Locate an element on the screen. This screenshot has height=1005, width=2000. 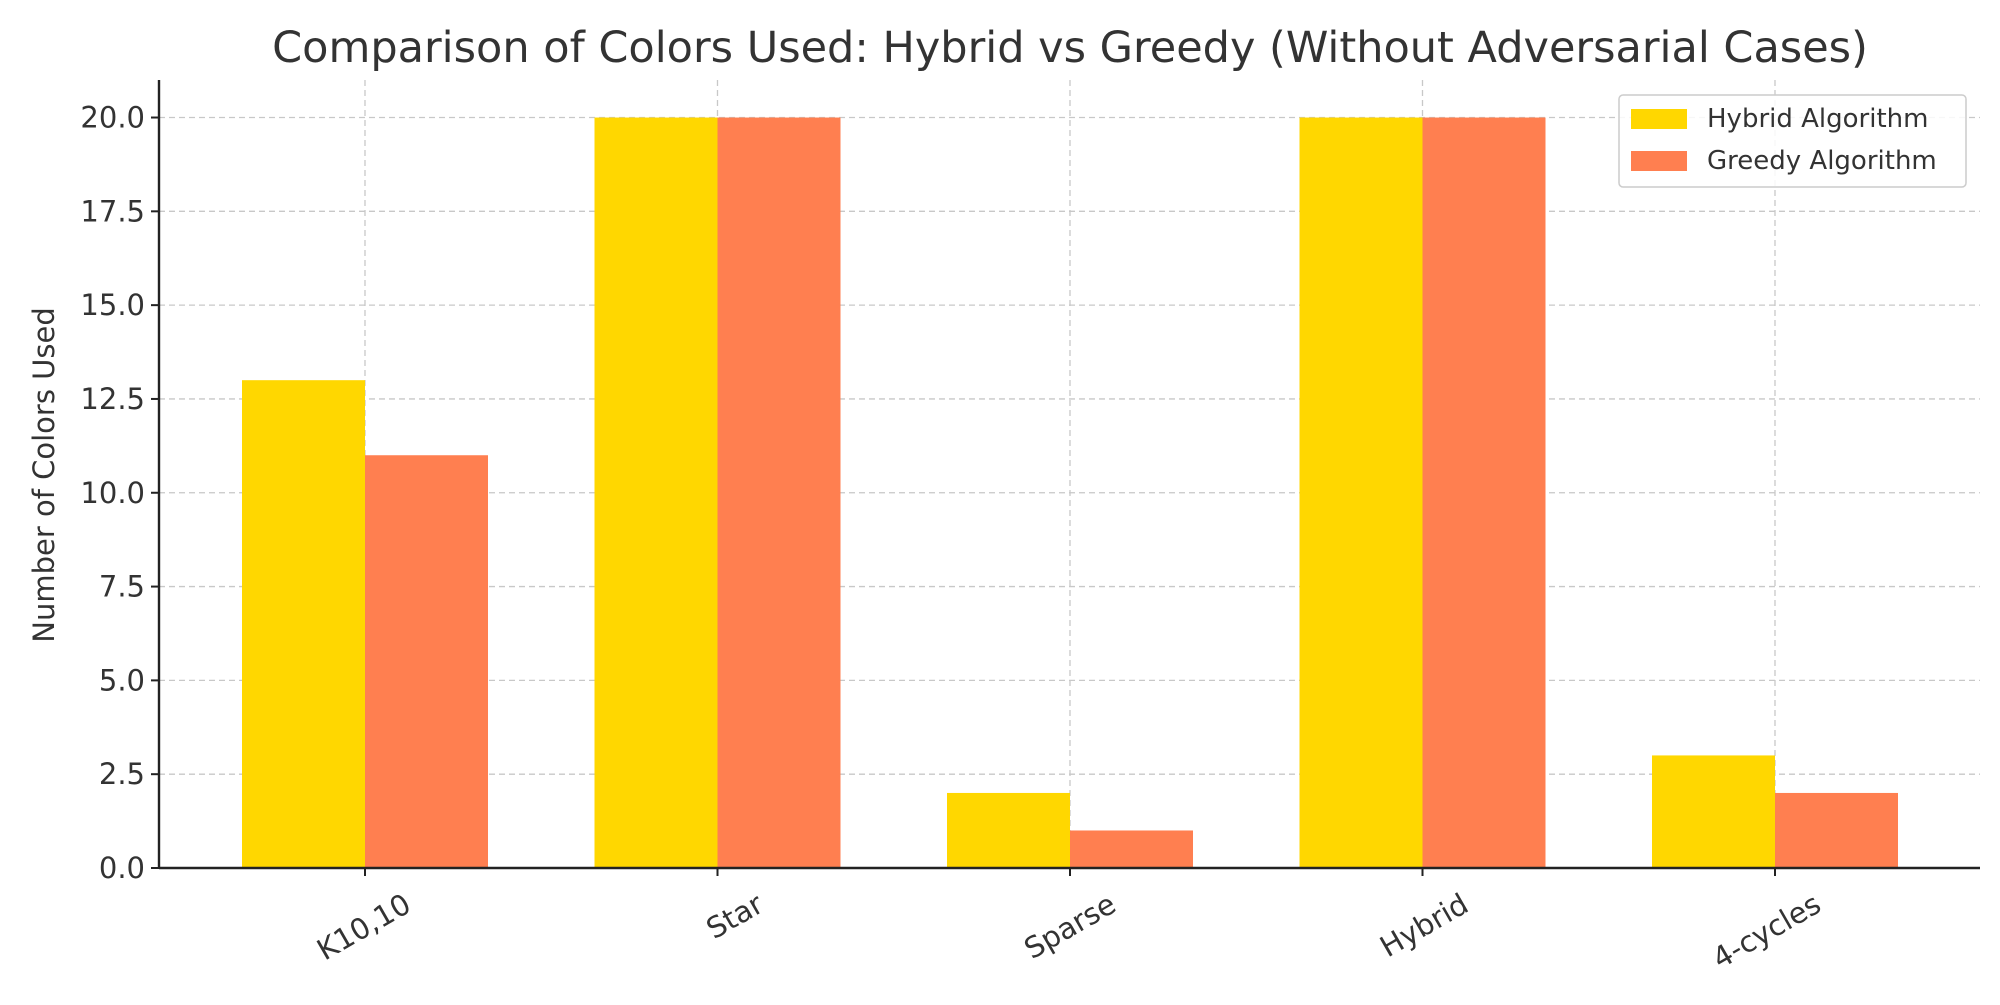
x-tick-label: Hybrid is located at coordinates (1424, 925).